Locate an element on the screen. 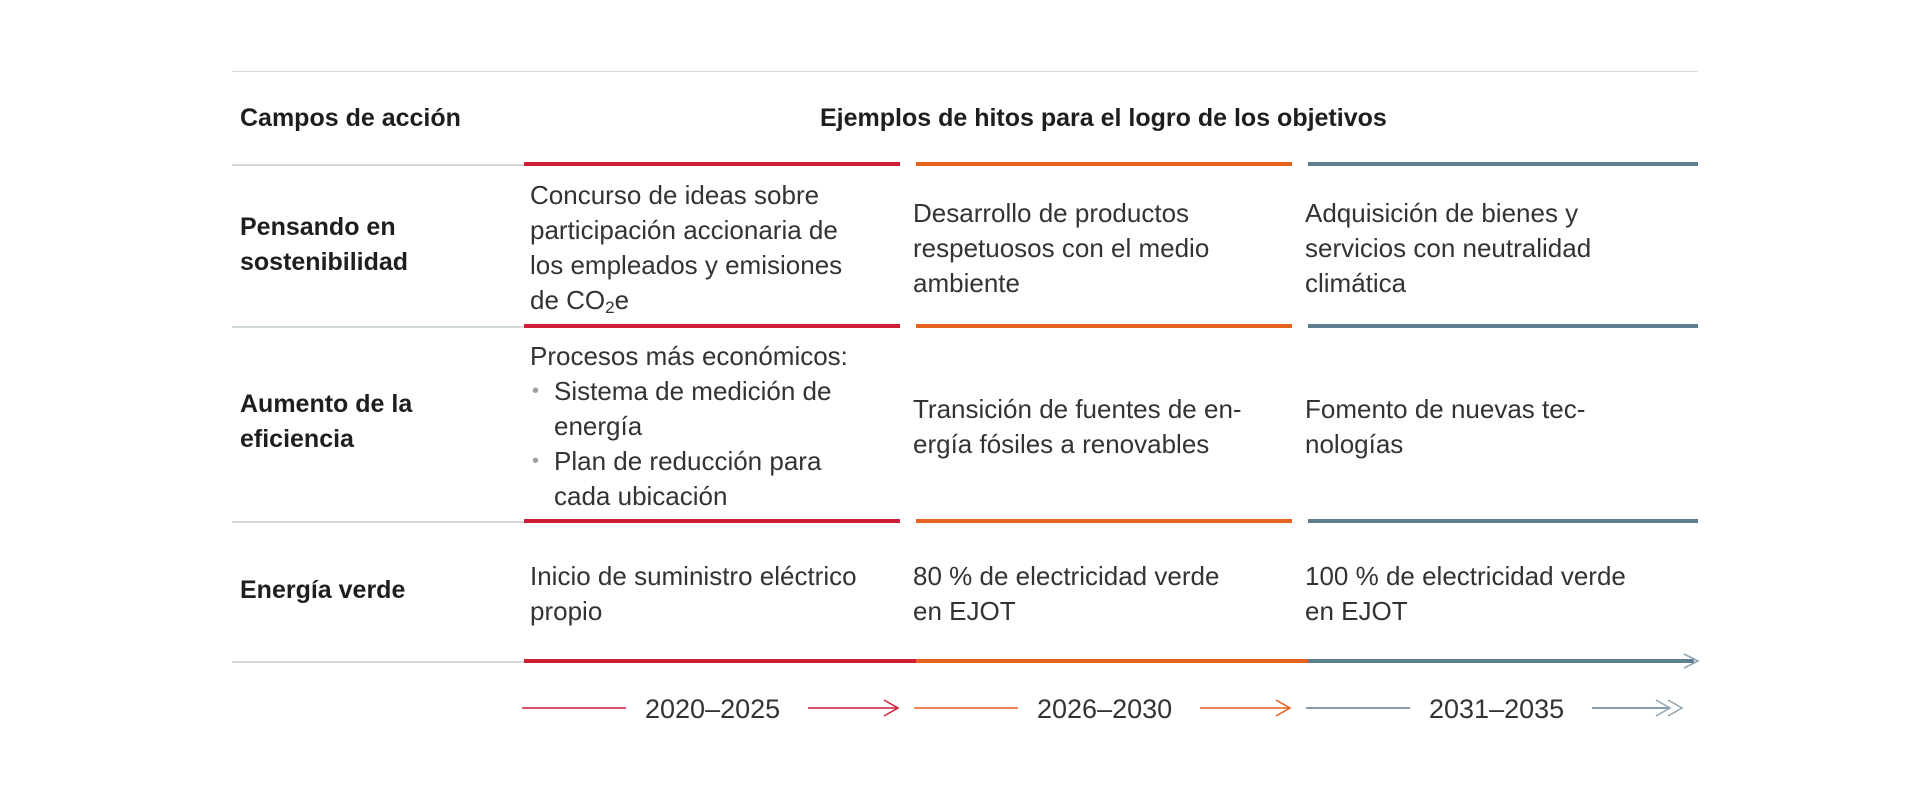 The image size is (1920, 800). period1-arrow-icon is located at coordinates (891, 708).